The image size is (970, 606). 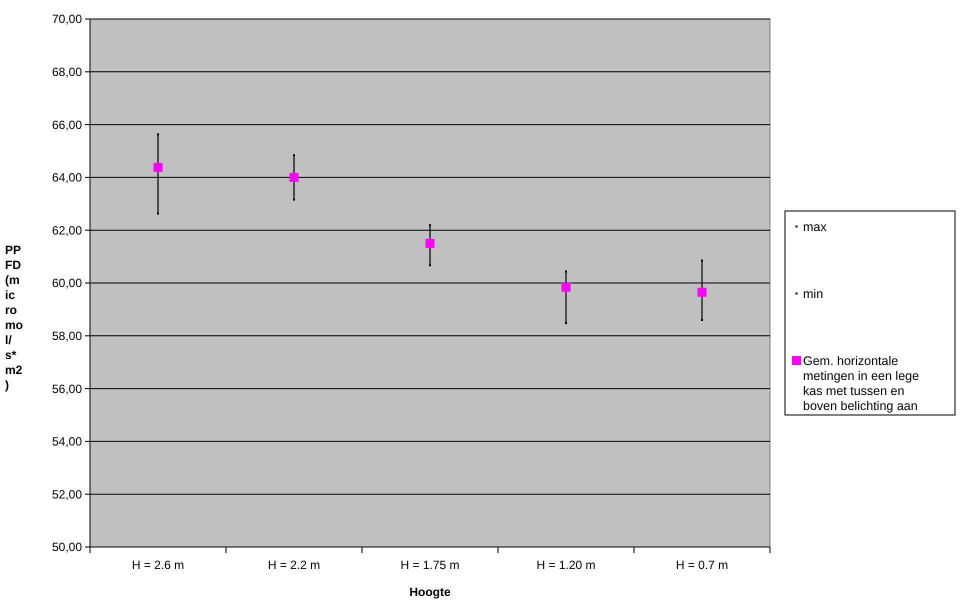 I want to click on x-tick-label: H = 2.2 m, so click(x=294, y=565).